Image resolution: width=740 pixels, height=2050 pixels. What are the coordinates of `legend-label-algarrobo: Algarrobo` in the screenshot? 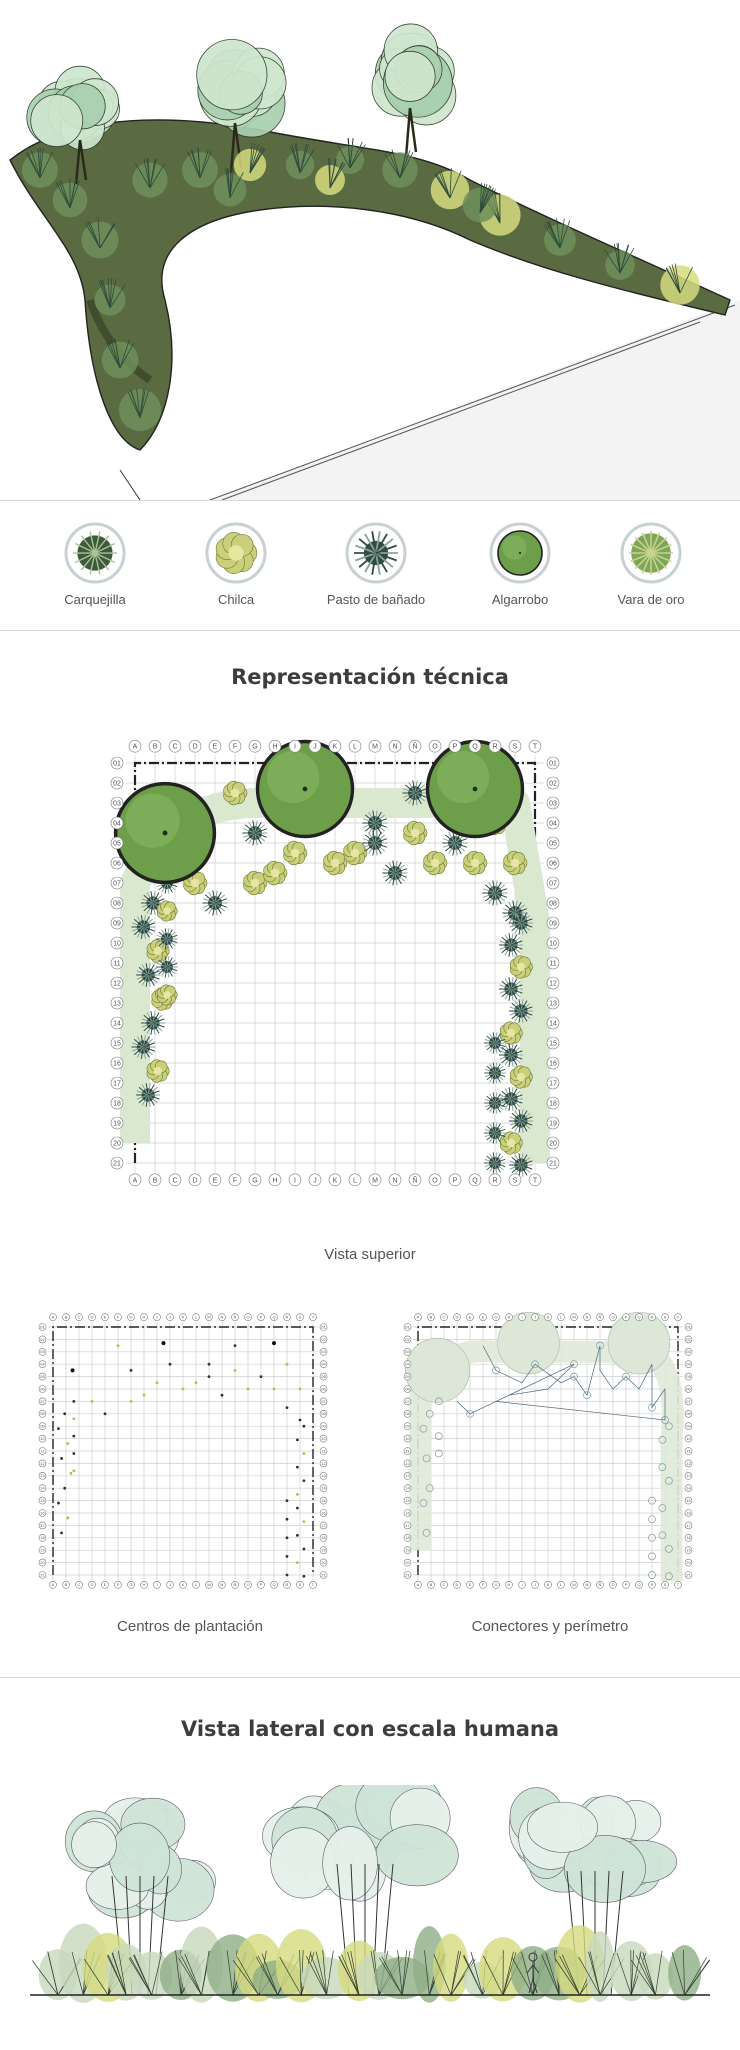 It's located at (520, 599).